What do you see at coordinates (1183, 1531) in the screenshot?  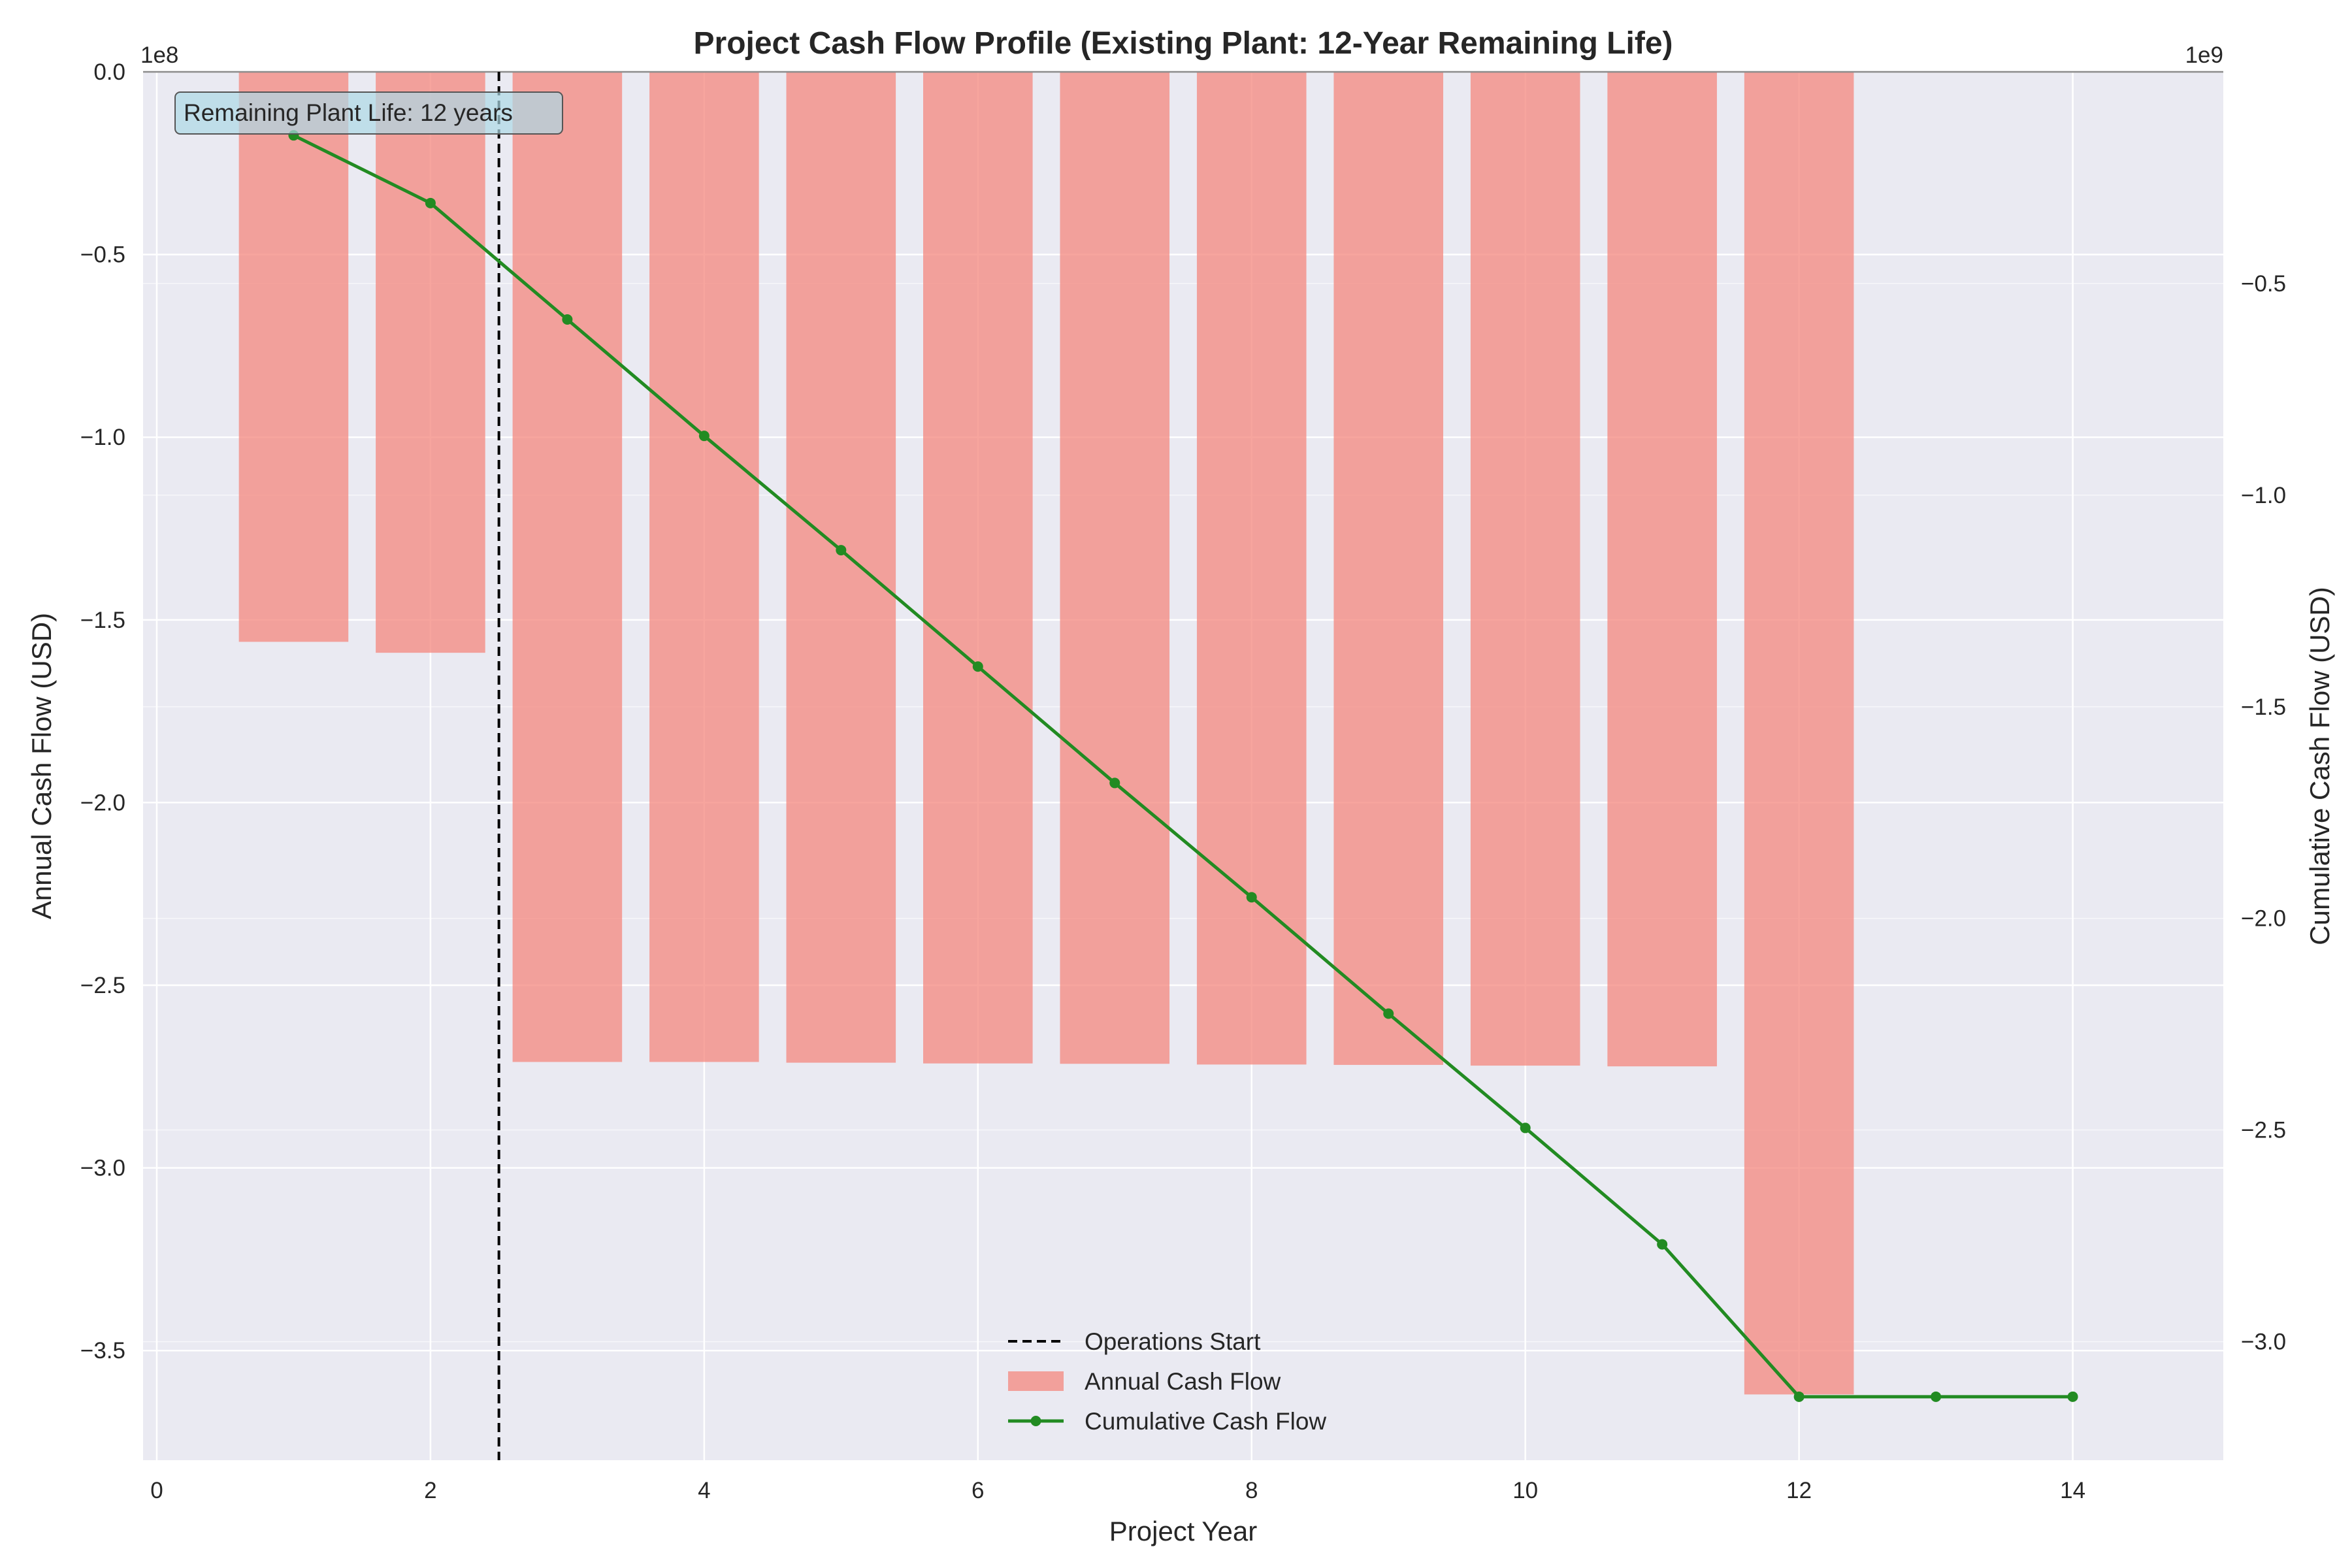 I see `x-axis-label: Project Year` at bounding box center [1183, 1531].